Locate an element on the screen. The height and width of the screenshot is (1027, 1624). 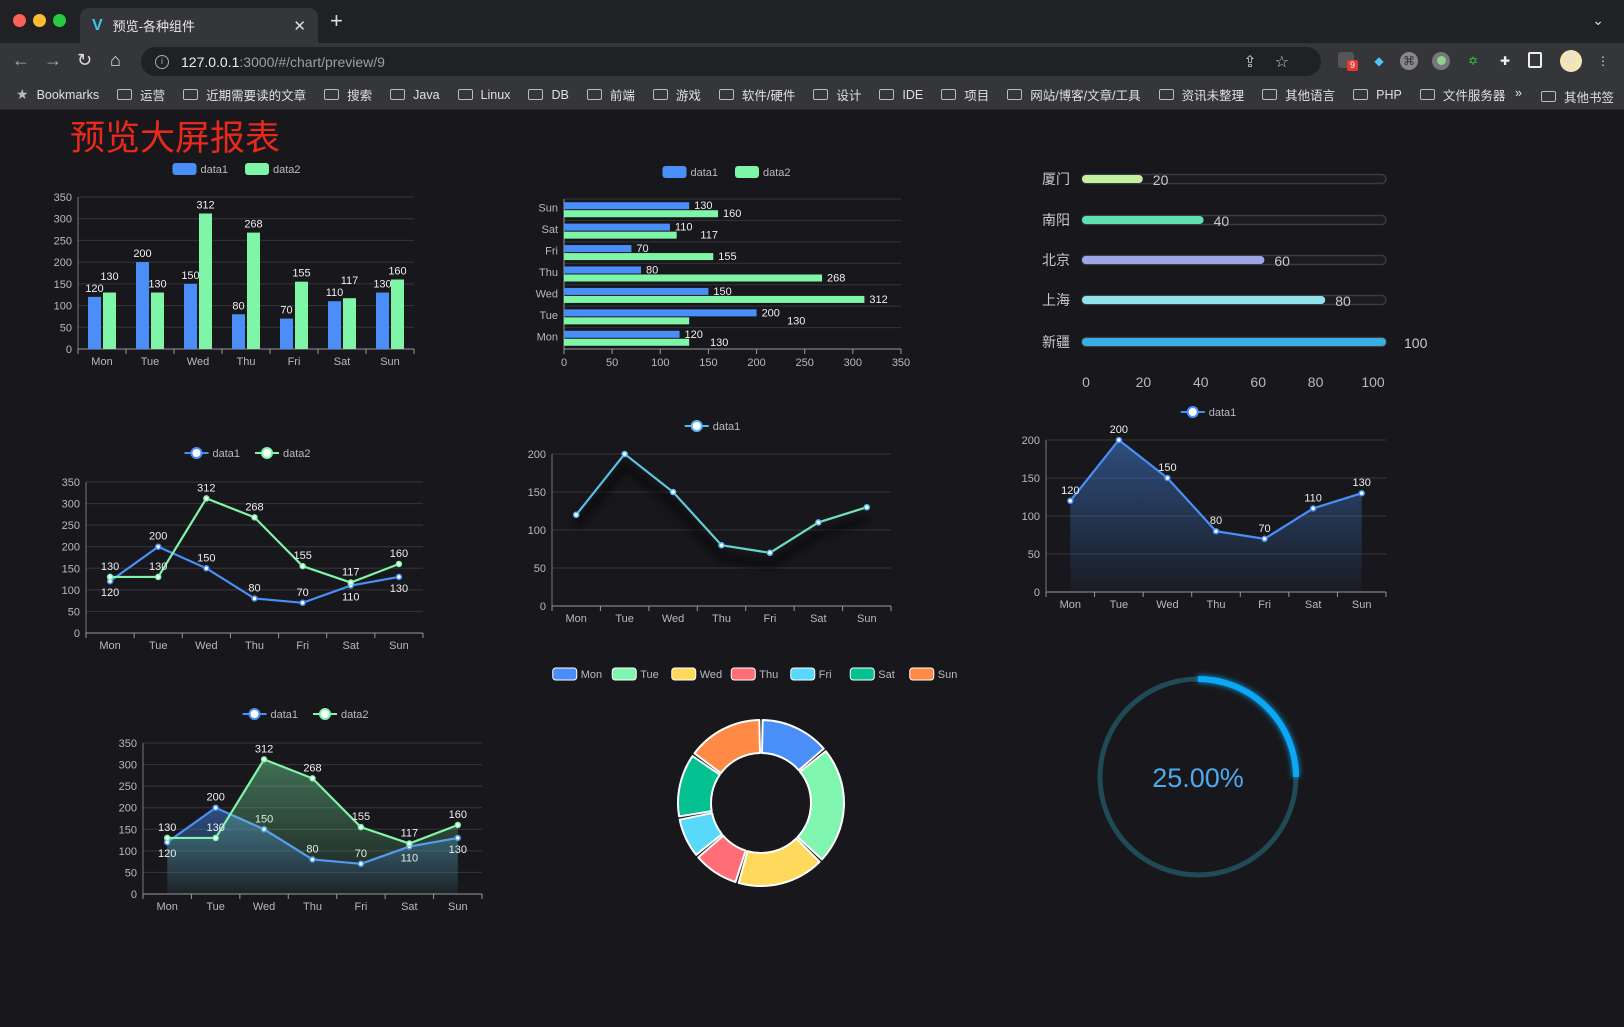
share-icon: ⇪ is located at coordinates (1259, 62).